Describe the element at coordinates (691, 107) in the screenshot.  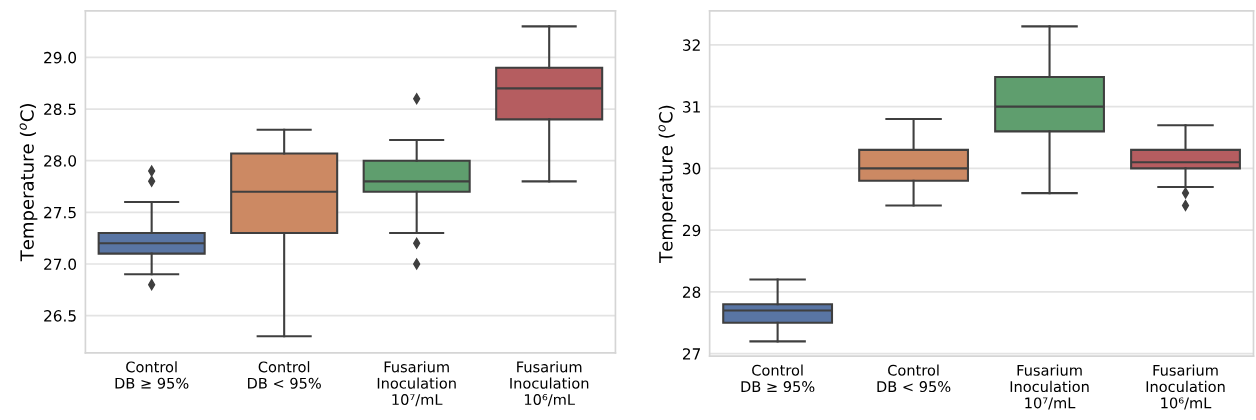
I see `y-tick-label: 31` at that location.